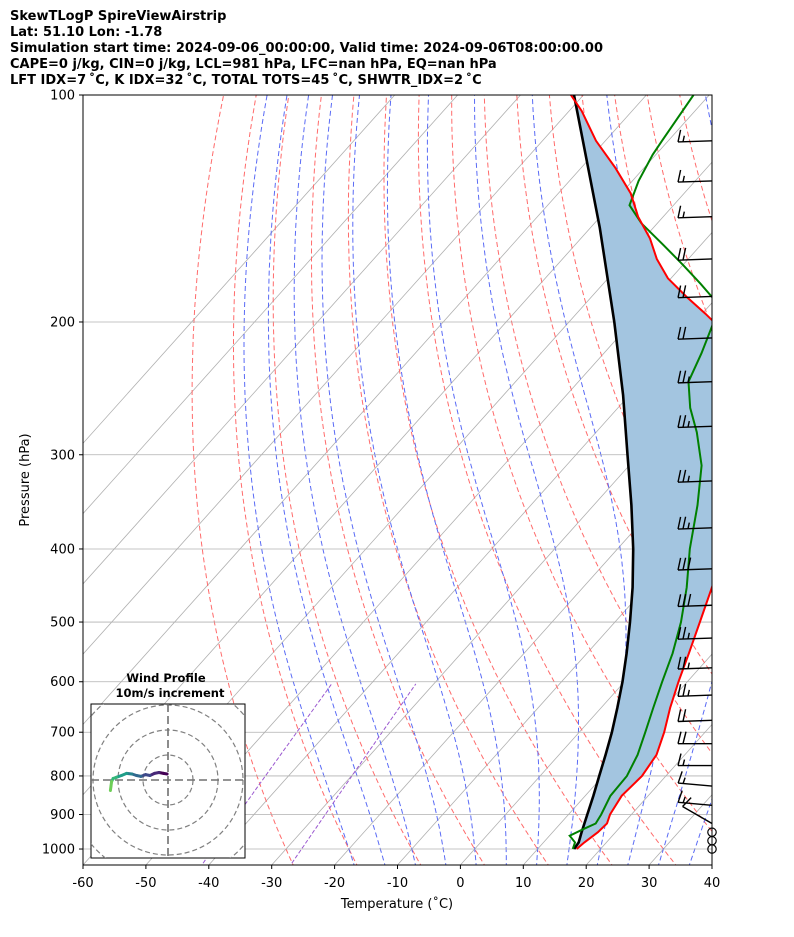  I want to click on x-tick-label: 30, so click(649, 883).